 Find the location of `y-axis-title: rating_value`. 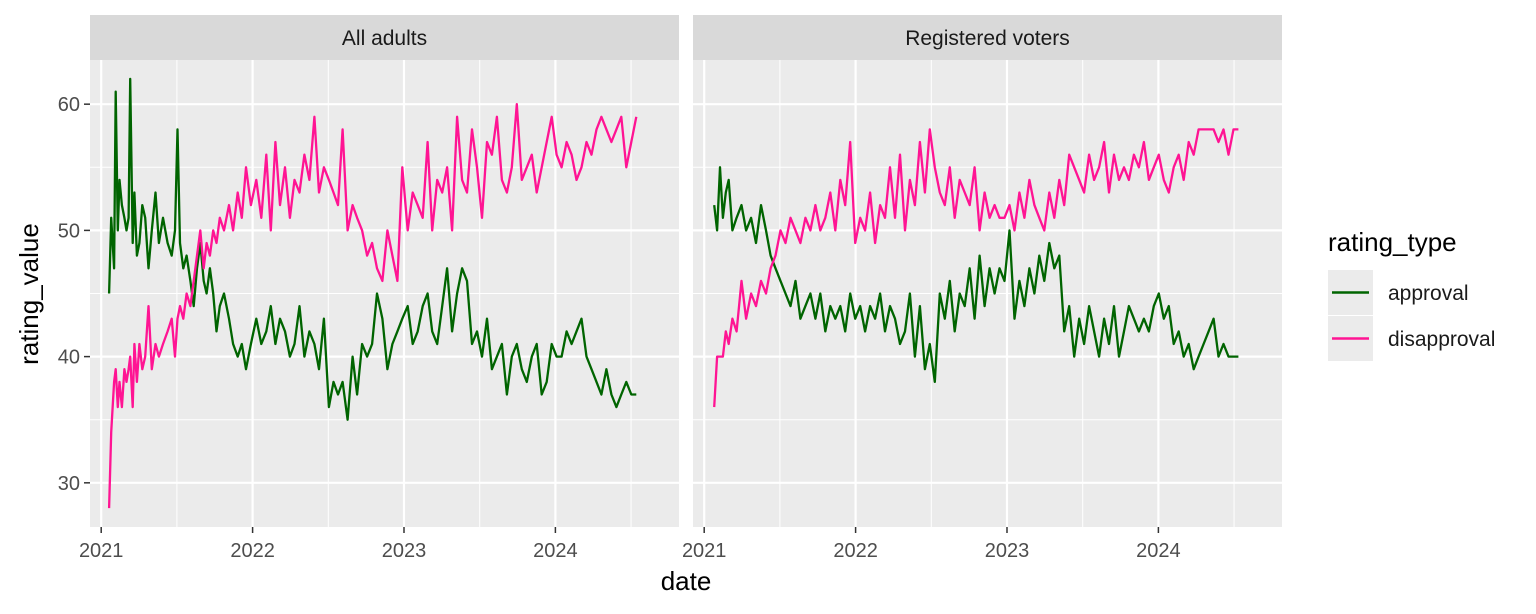

y-axis-title: rating_value is located at coordinates (29, 294).